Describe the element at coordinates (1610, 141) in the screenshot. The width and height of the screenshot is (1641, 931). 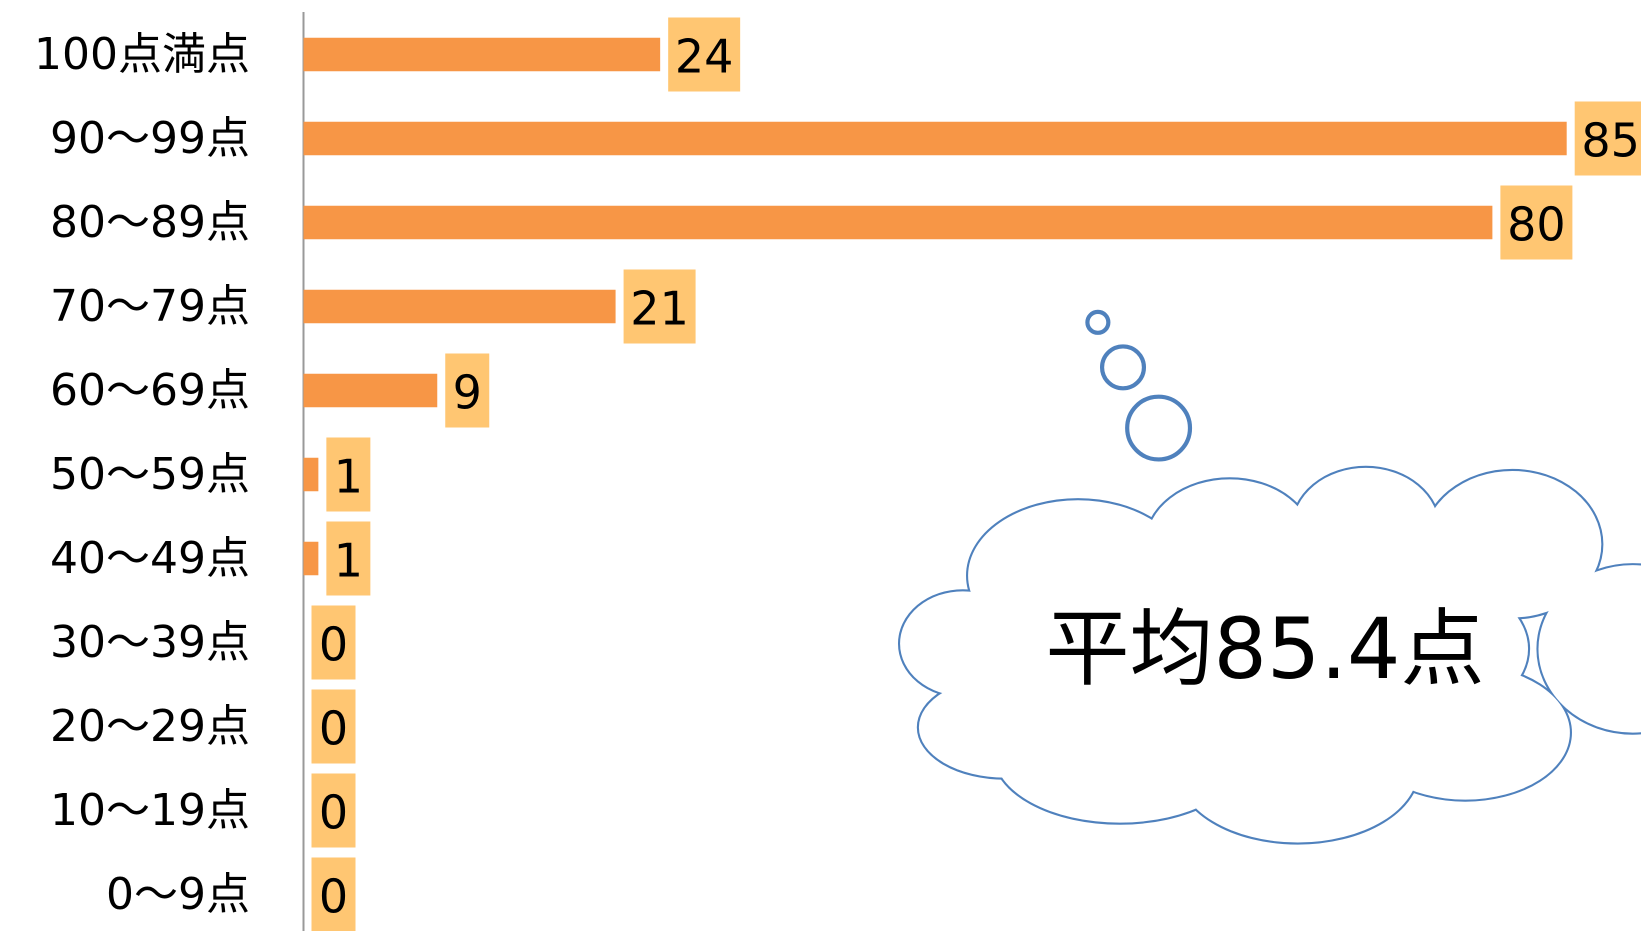
I see `value-label: 85` at that location.